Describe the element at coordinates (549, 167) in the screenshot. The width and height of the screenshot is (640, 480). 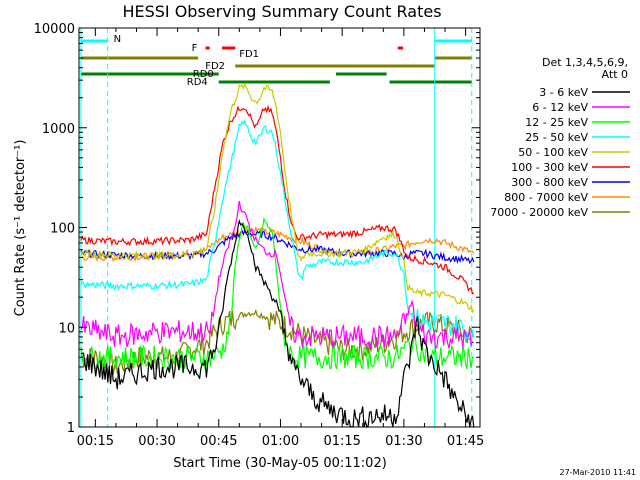
I see `legend-entry-label: 100 - 300 keV` at that location.